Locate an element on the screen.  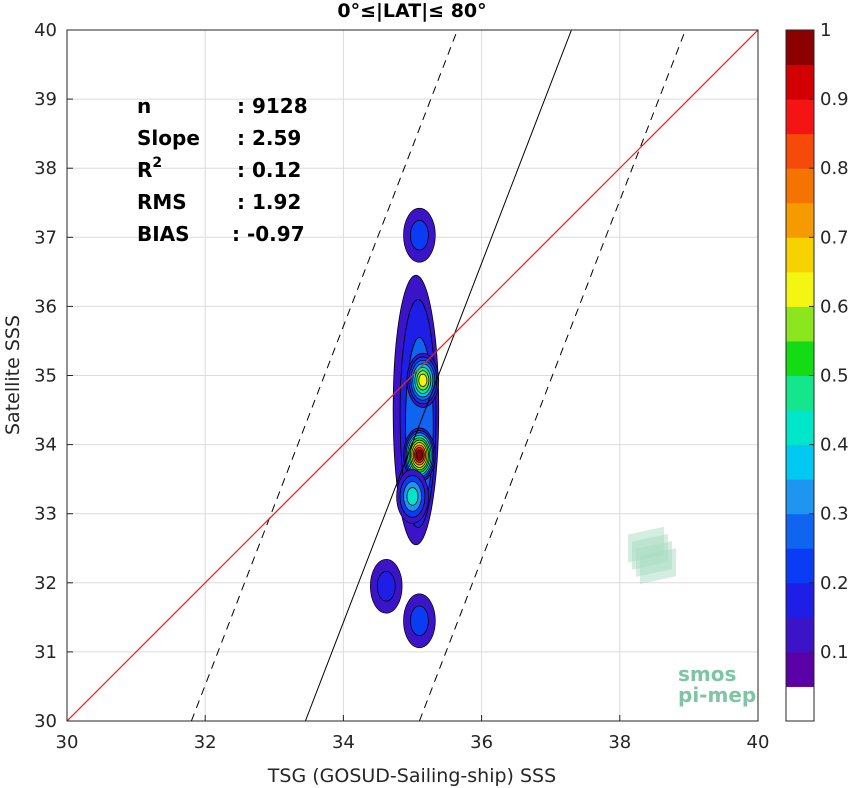
density-contours is located at coordinates (404, 428).